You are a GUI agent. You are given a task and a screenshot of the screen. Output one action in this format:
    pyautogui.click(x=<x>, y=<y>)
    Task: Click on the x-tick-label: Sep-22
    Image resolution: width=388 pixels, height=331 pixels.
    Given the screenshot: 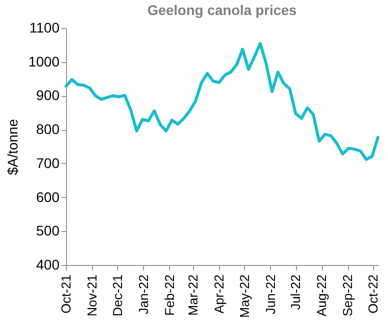 What is the action you would take?
    pyautogui.click(x=348, y=295)
    